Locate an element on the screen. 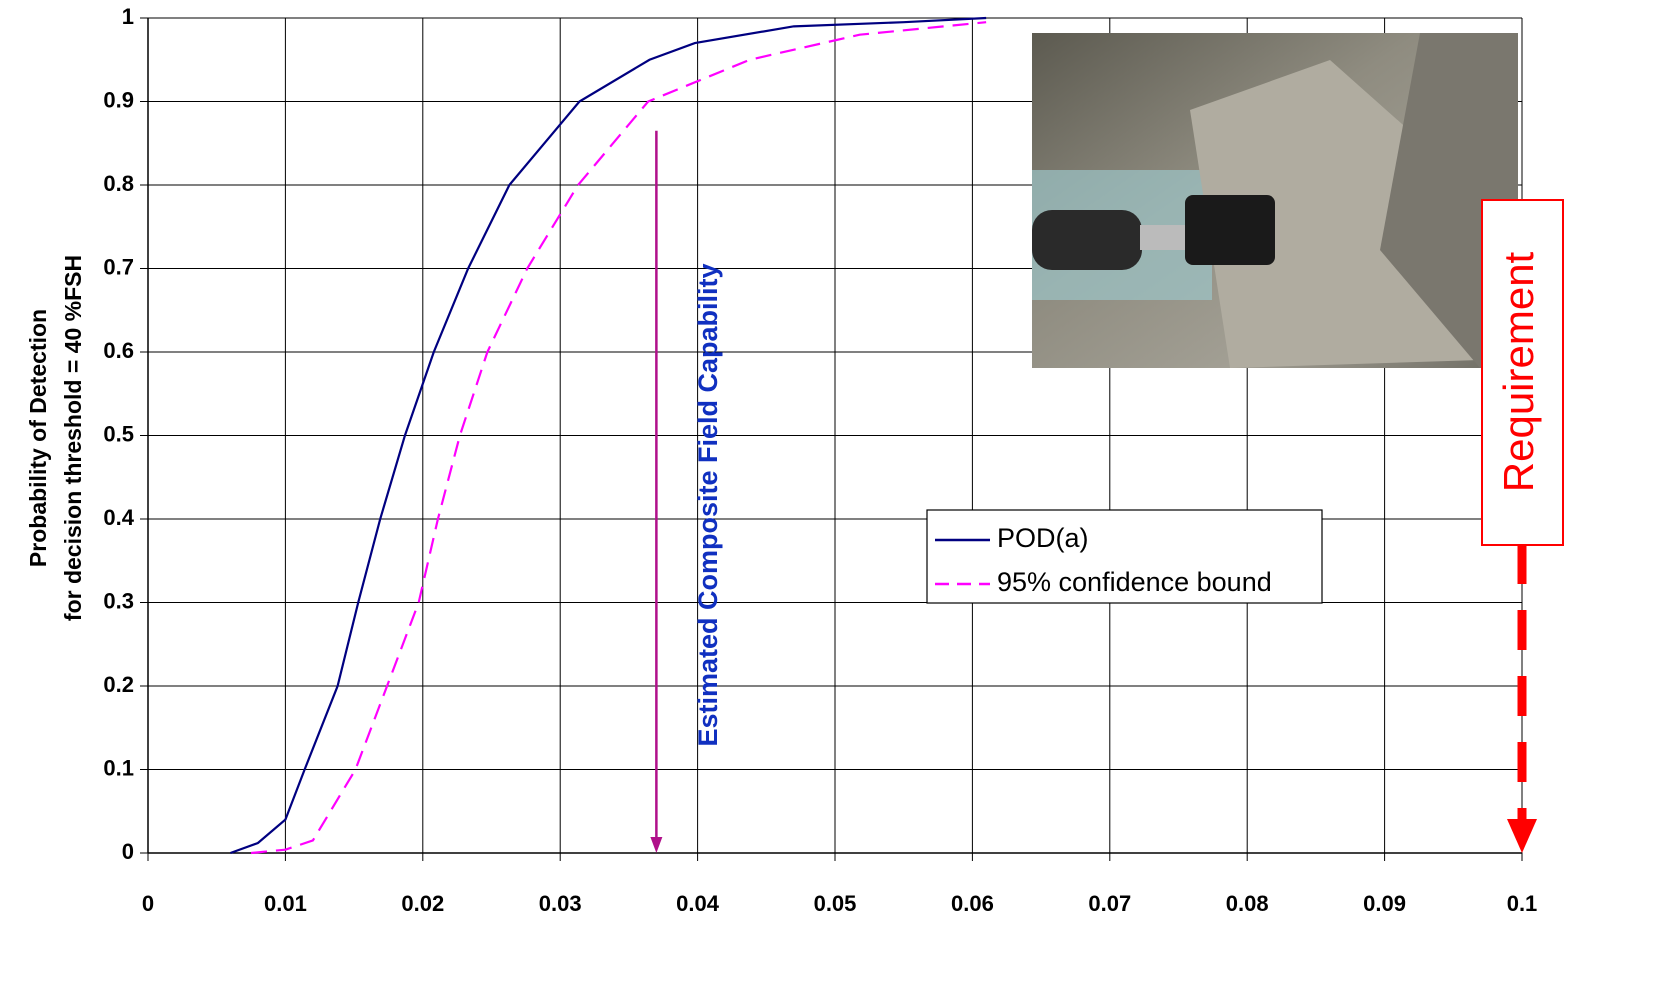  y-tick-label: 0.9 is located at coordinates (118, 99).